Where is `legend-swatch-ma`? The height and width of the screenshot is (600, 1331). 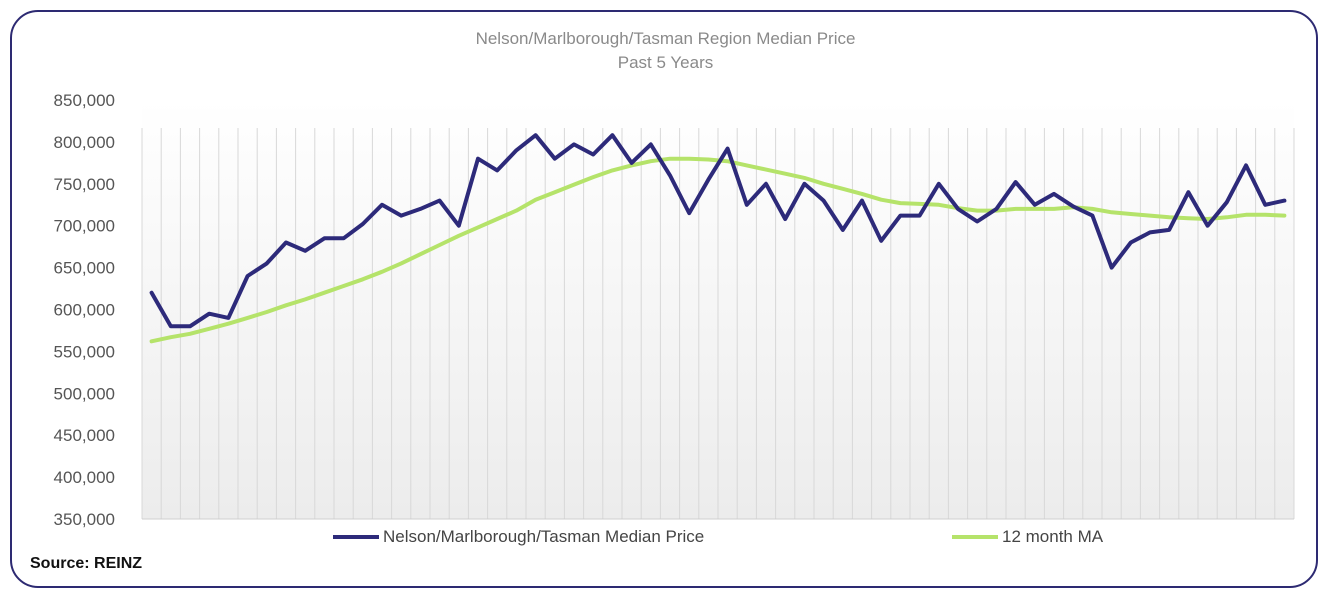
legend-swatch-ma is located at coordinates (975, 537).